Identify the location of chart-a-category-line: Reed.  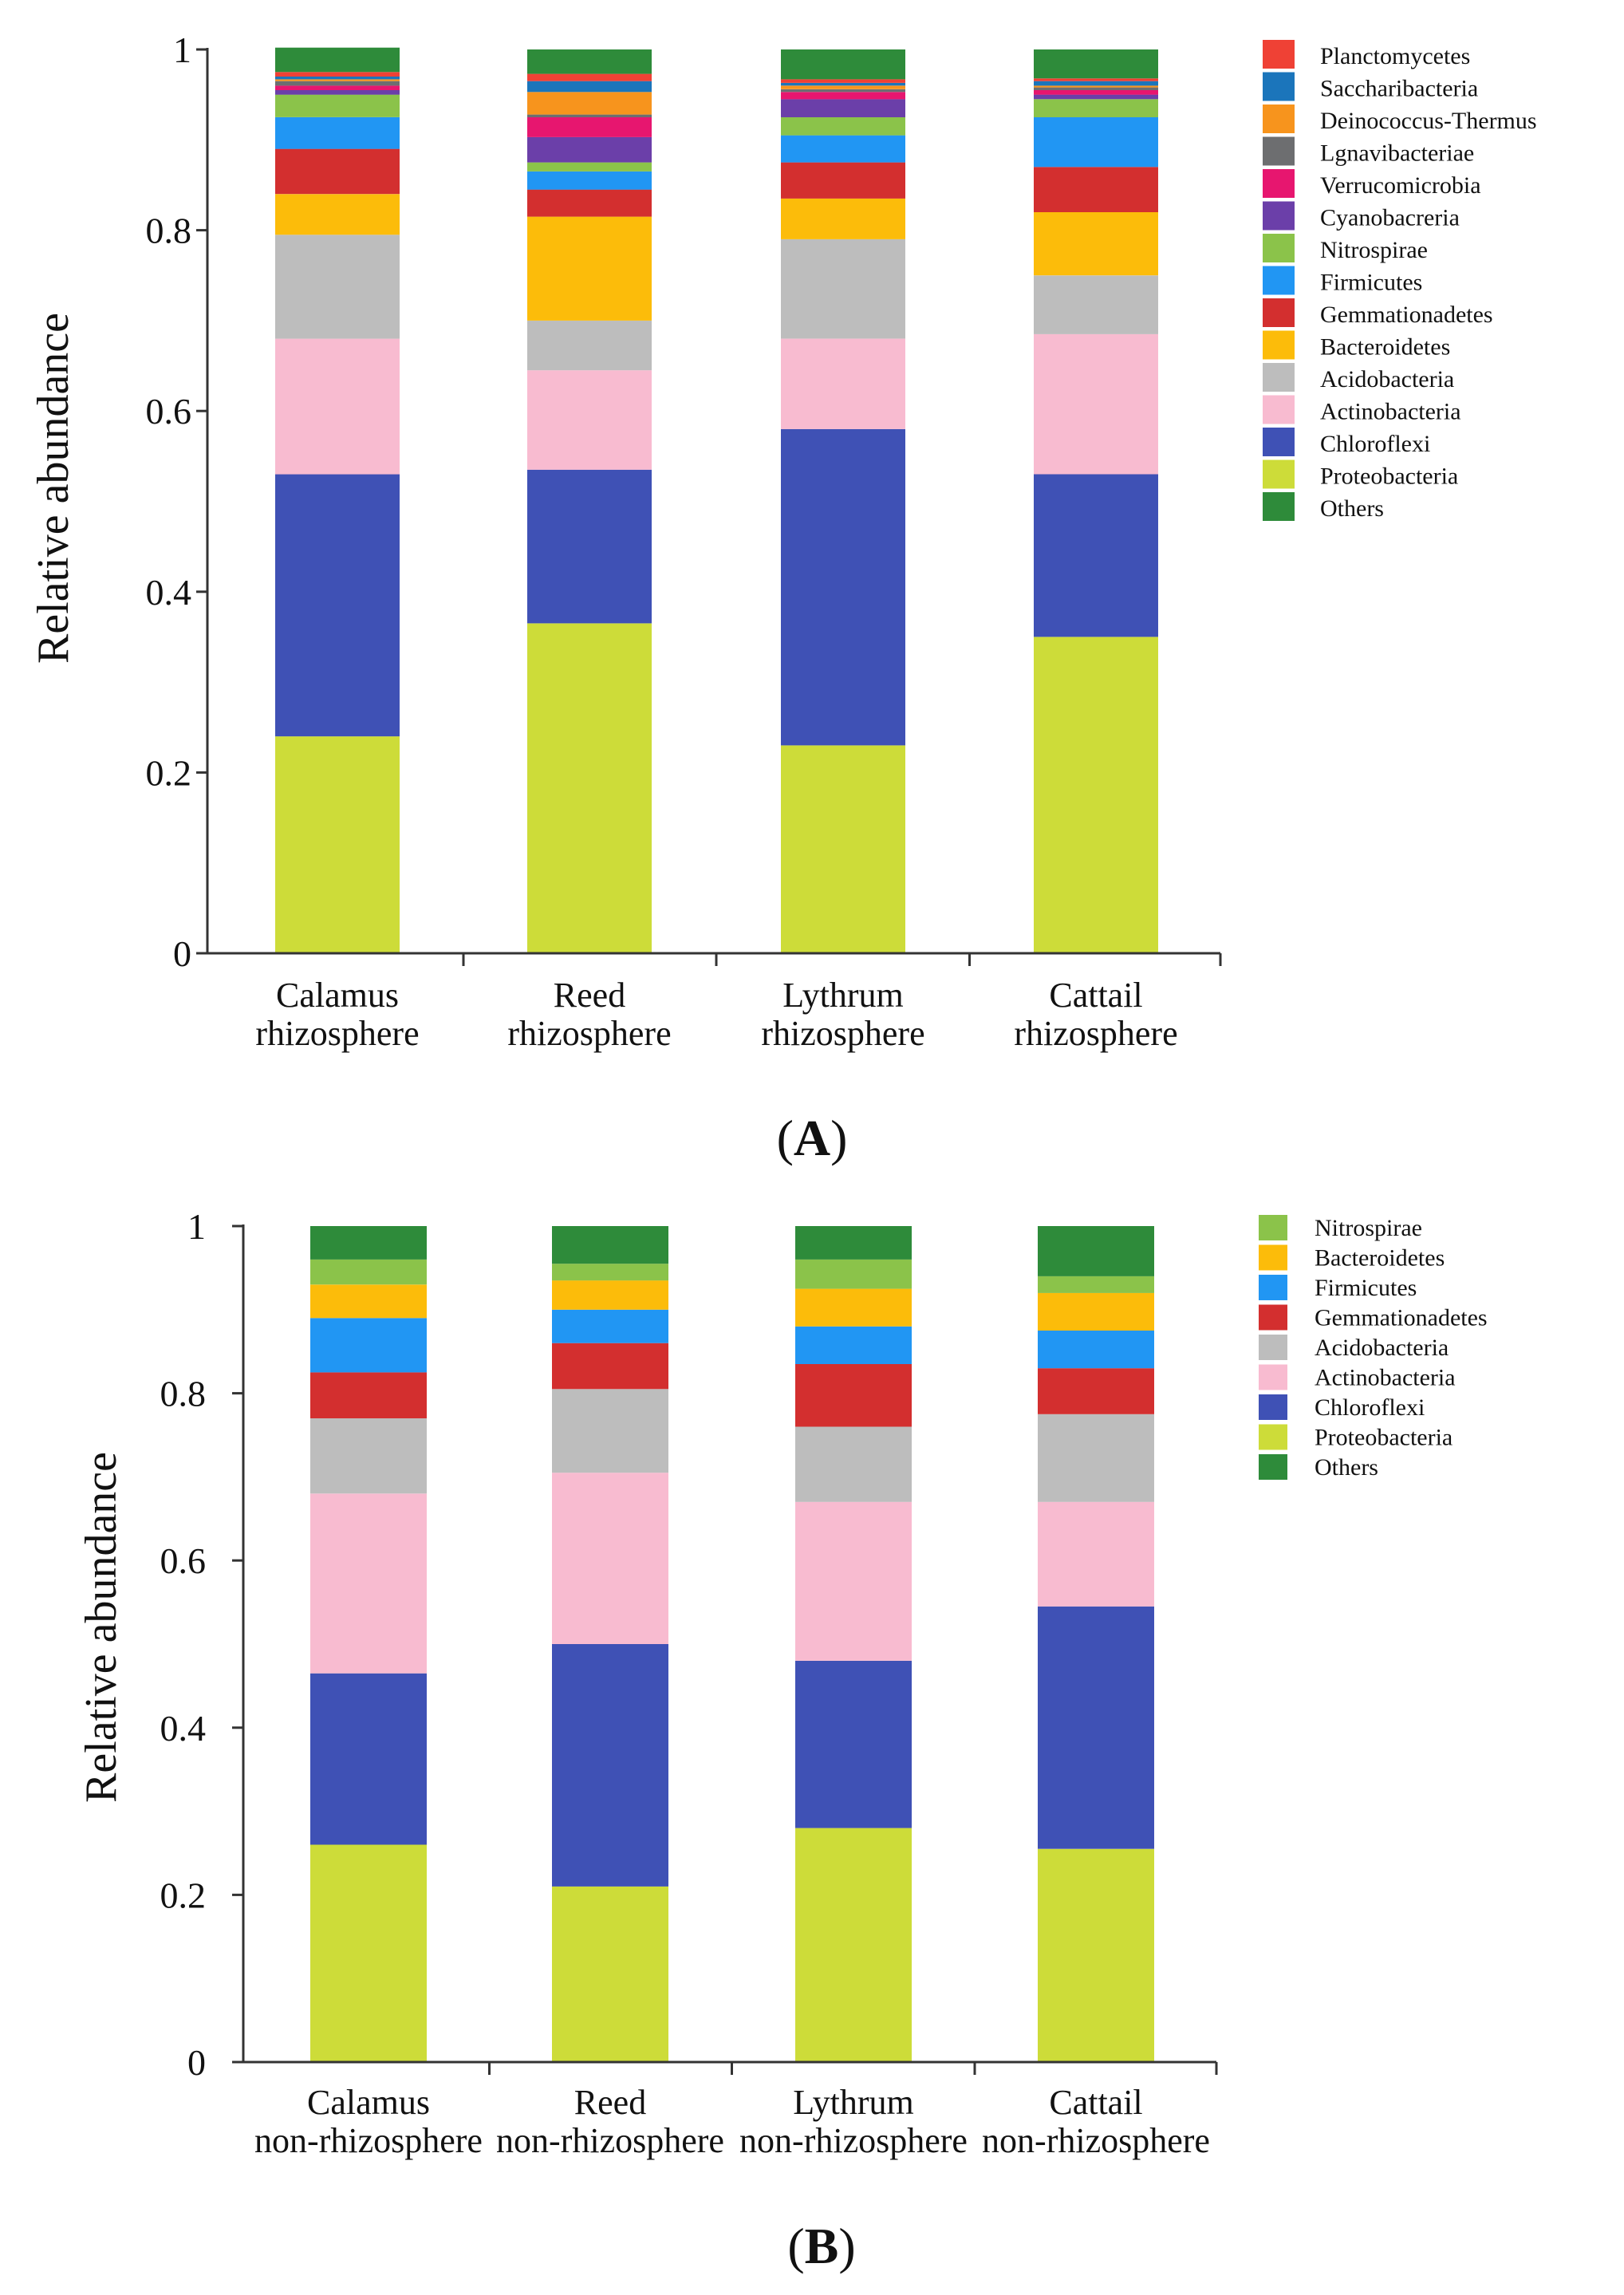
(590, 995).